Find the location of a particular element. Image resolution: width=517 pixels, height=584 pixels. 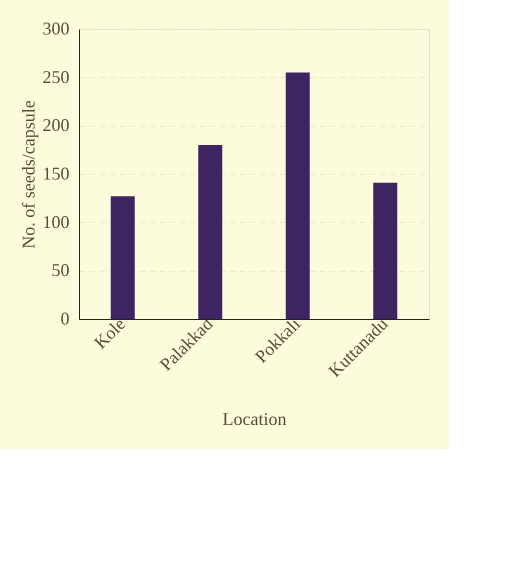

x-tick-label: Kole is located at coordinates (110, 333).